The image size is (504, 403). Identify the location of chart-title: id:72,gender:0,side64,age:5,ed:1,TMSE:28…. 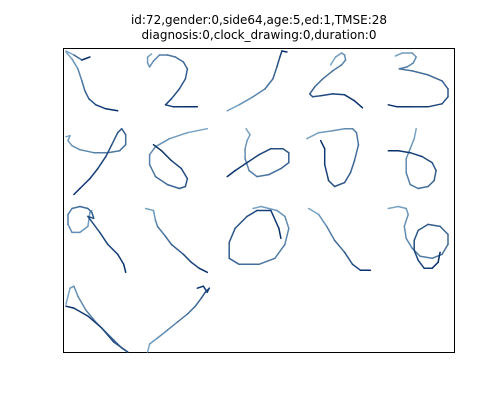
(259, 28).